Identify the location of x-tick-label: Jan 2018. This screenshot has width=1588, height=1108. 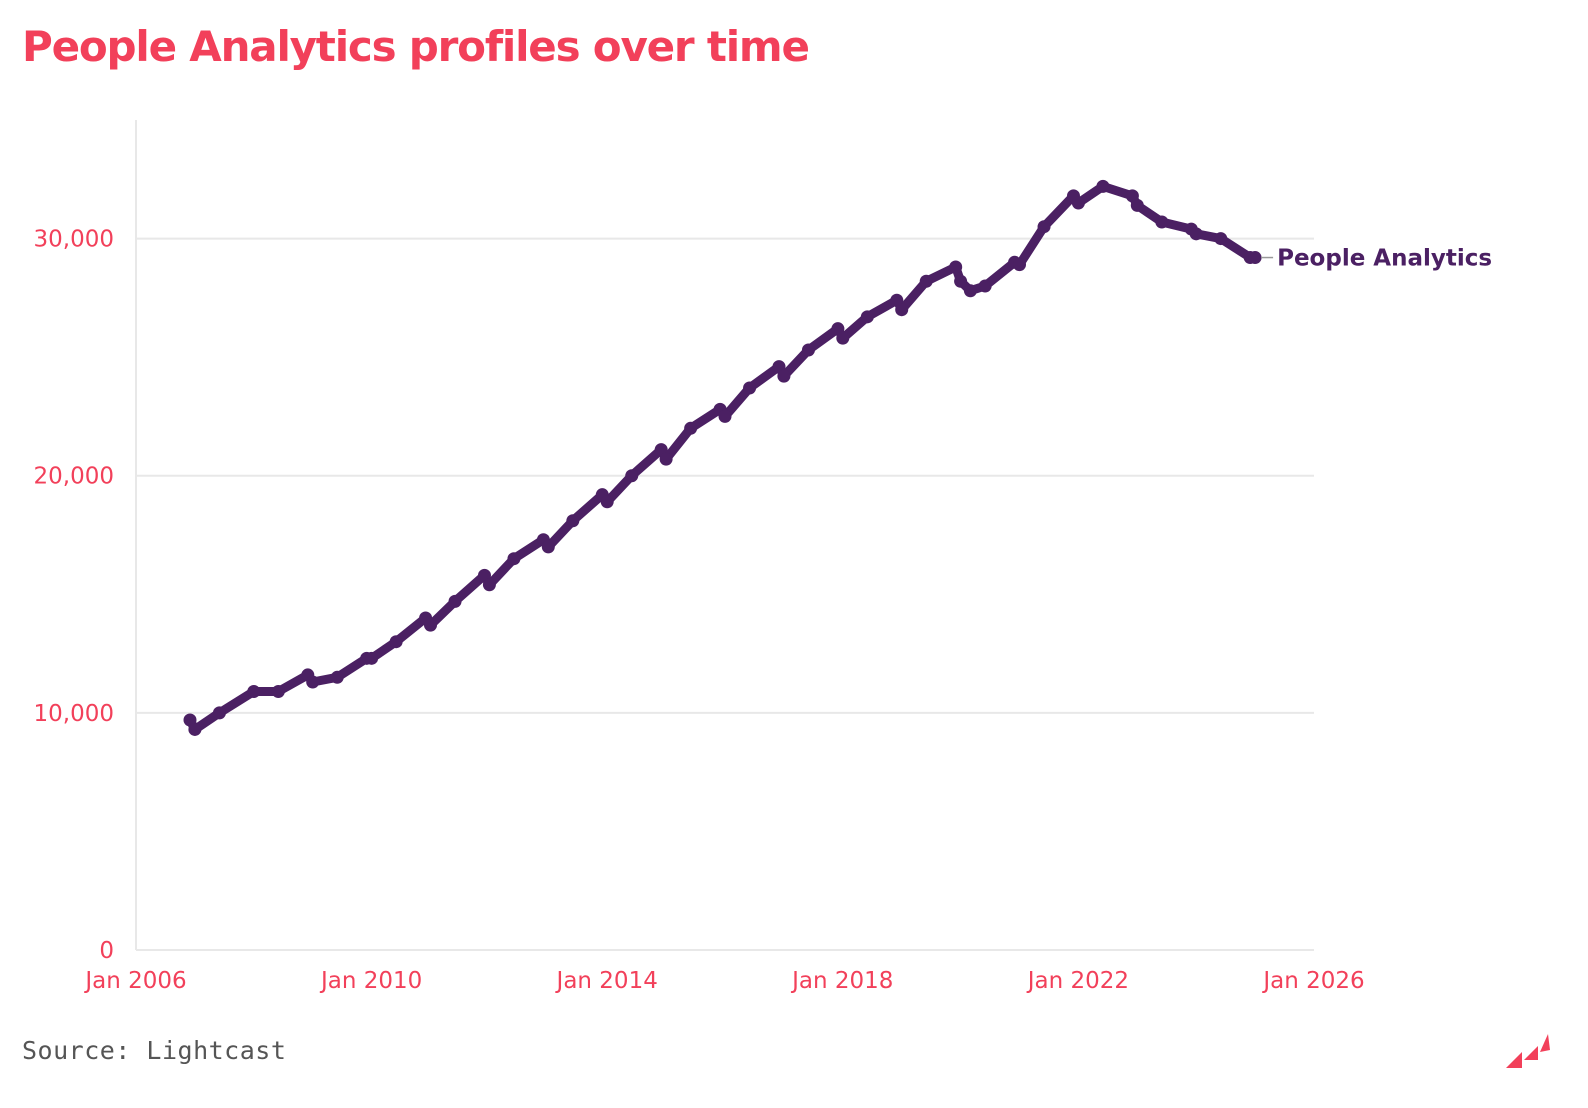
(841, 981).